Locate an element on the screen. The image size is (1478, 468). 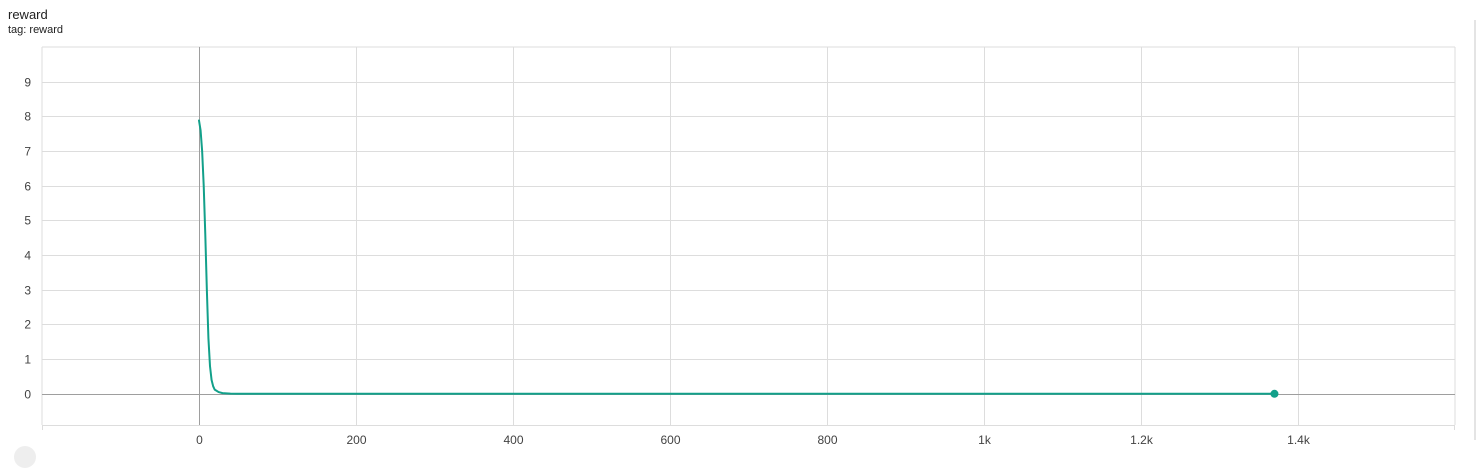
y-tick-label: 8 is located at coordinates (27, 117).